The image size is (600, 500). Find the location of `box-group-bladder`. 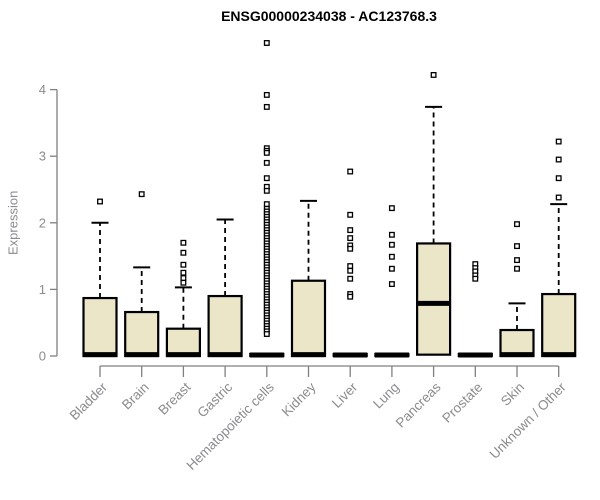

box-group-bladder is located at coordinates (100, 278).